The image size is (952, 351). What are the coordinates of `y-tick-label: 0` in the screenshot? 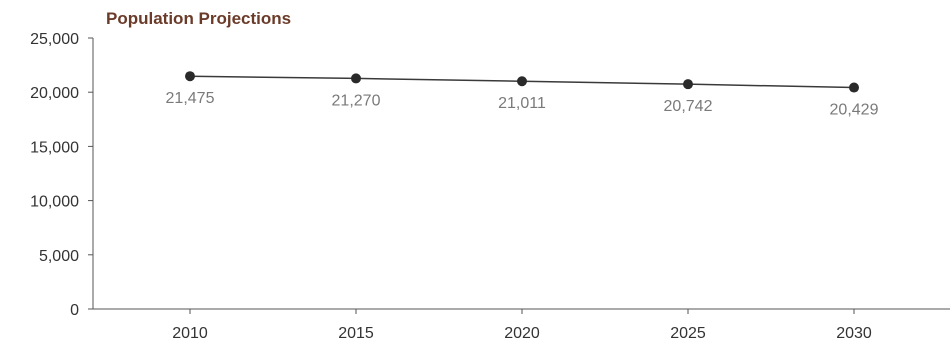 It's located at (74, 310).